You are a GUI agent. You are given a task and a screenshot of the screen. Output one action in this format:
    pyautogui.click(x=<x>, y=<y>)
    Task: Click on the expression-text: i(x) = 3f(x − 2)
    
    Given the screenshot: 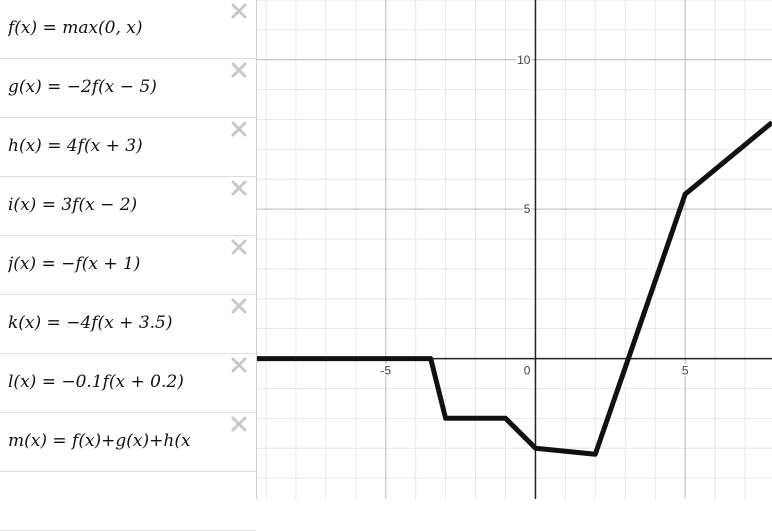 What is the action you would take?
    pyautogui.click(x=73, y=205)
    